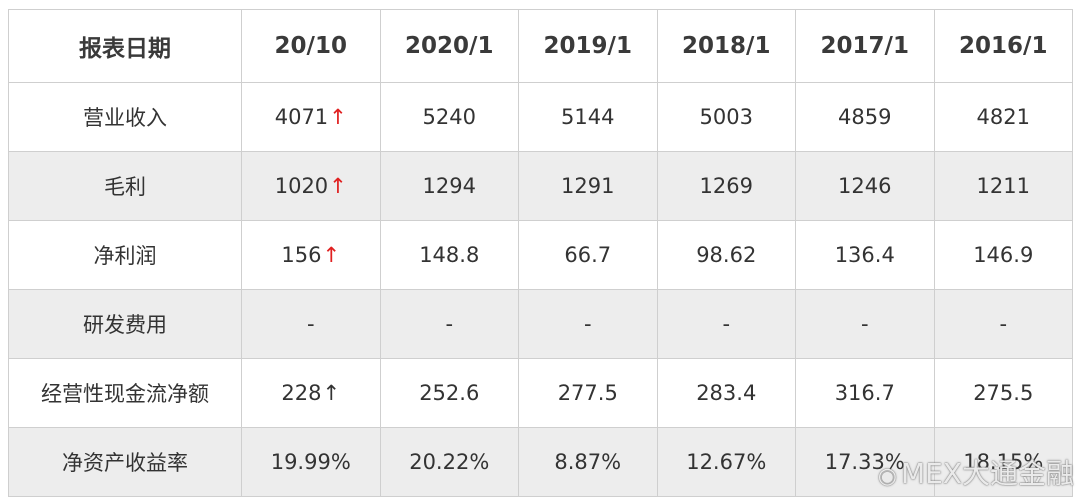  I want to click on cell-value: 1211, so click(1003, 186).